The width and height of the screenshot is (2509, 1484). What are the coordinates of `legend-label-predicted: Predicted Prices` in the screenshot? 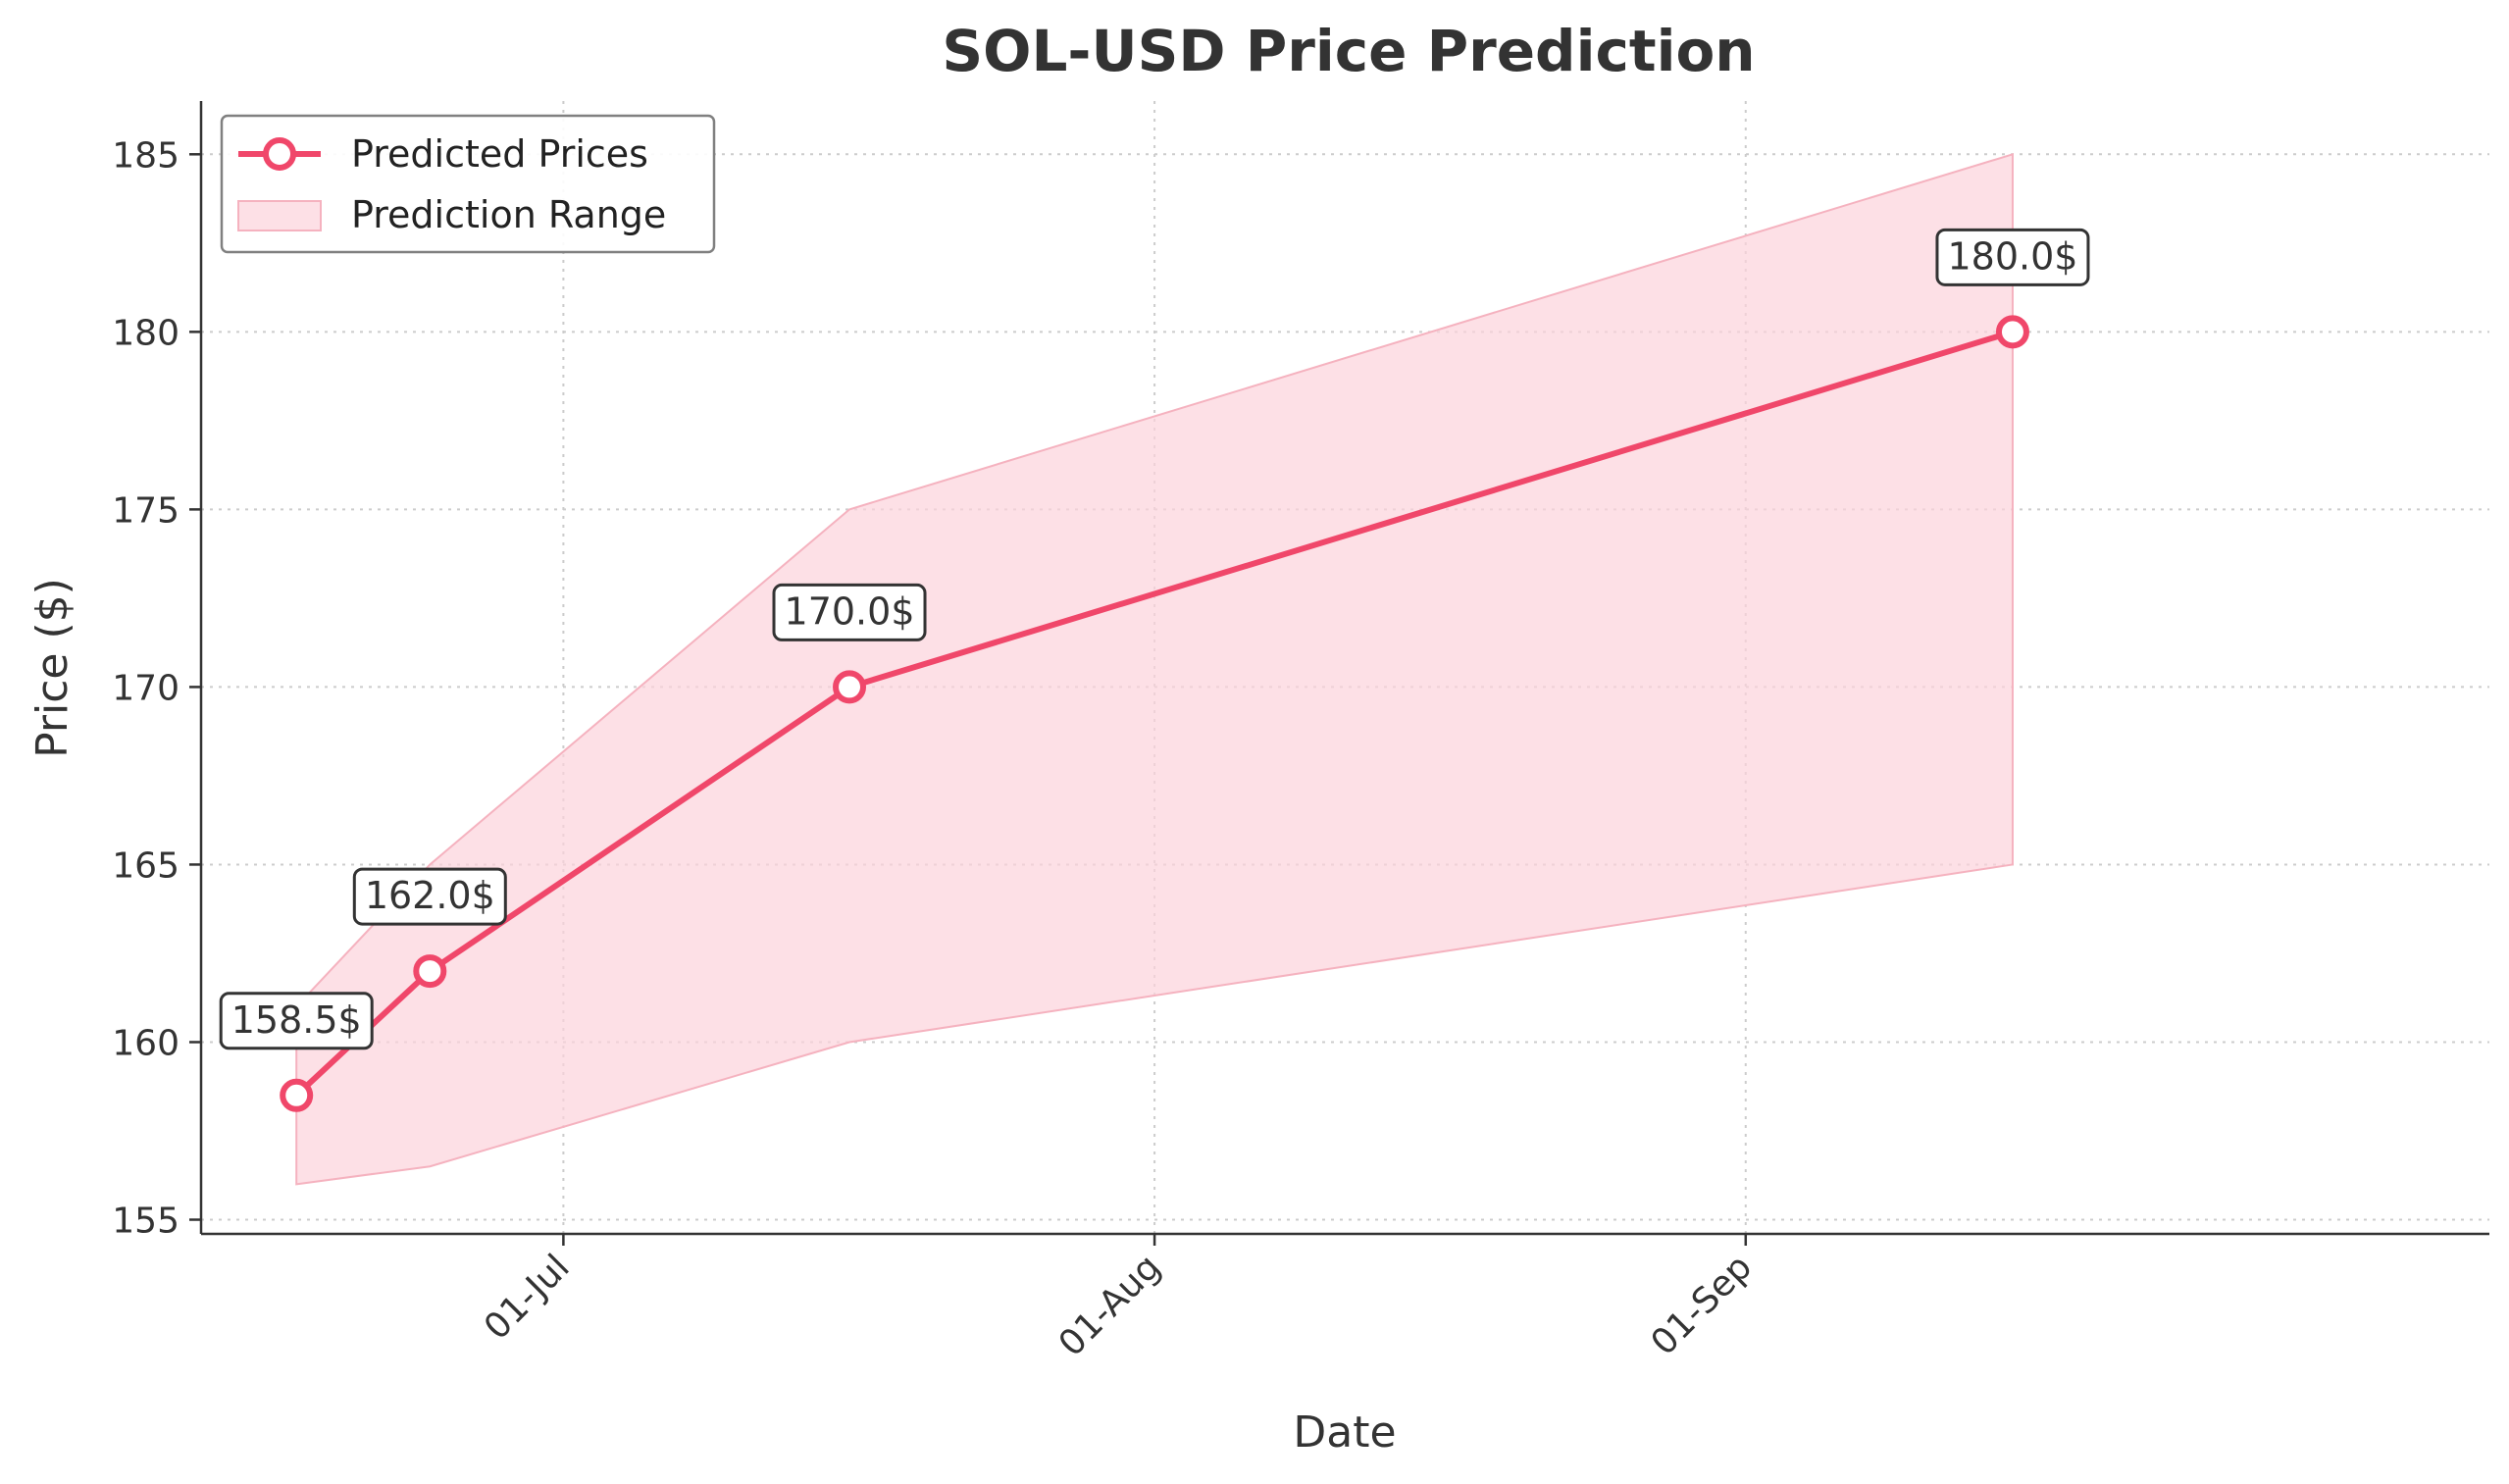 It's located at (499, 154).